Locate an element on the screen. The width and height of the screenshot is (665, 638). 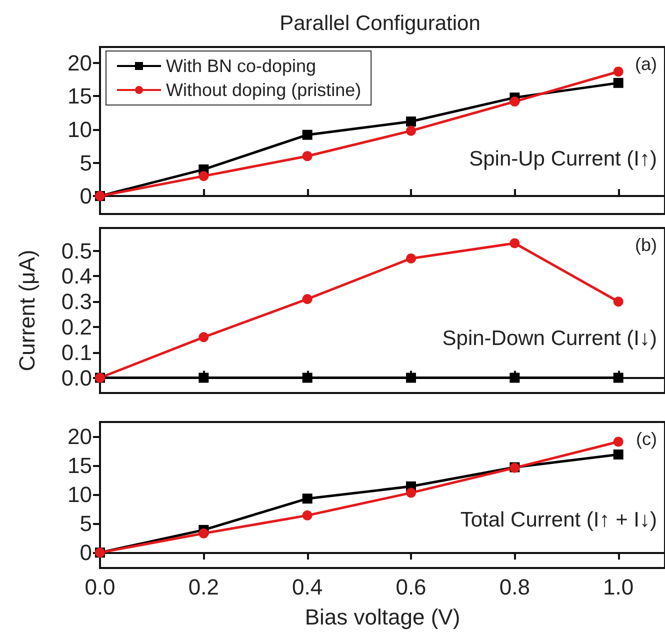
annotation: (a) is located at coordinates (646, 64).